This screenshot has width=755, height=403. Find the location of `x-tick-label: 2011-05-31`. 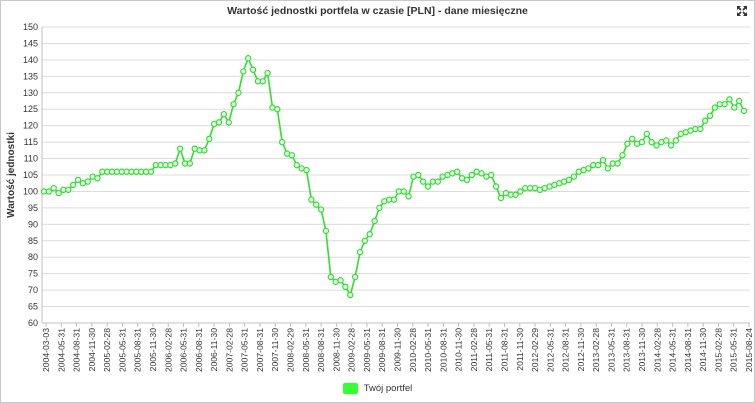

x-tick-label: 2011-05-31 is located at coordinates (489, 350).